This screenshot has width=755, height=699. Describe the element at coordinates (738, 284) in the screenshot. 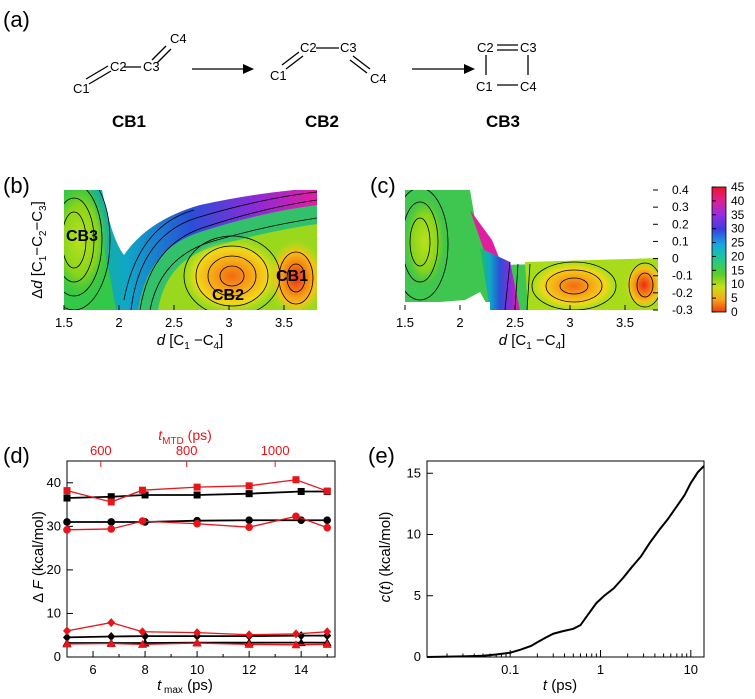

I see `colorbar-tick-label: 10` at that location.